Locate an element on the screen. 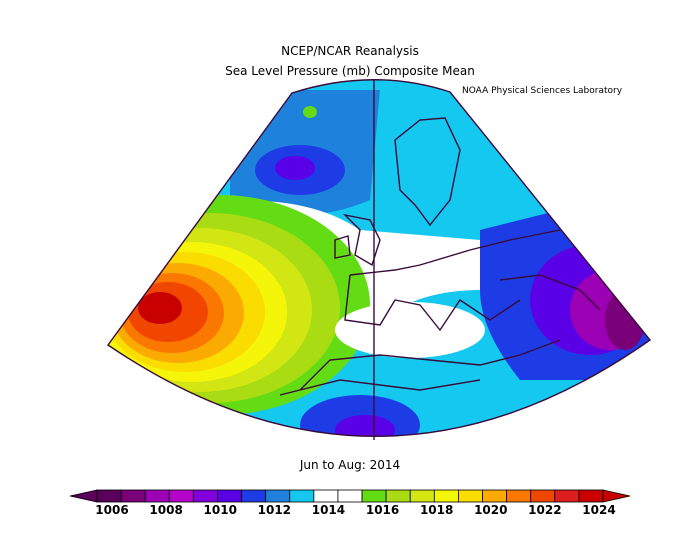 This screenshot has width=700, height=542. colorbar-tick-label: 1020 is located at coordinates (491, 510).